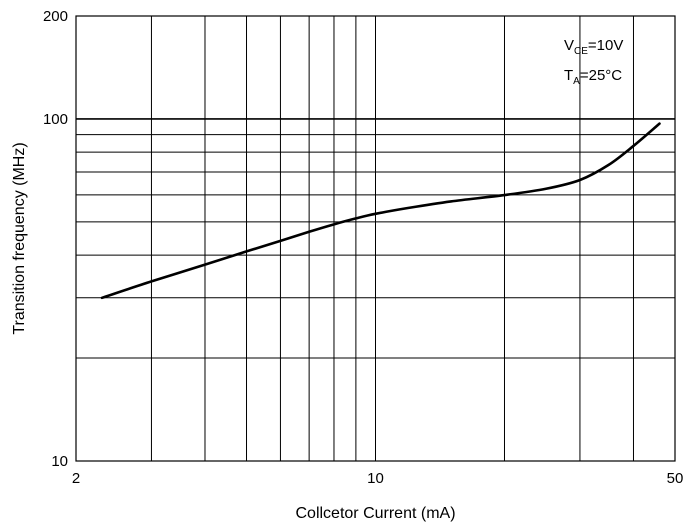  What do you see at coordinates (569, 45) in the screenshot?
I see `annotation-vce-main: V` at bounding box center [569, 45].